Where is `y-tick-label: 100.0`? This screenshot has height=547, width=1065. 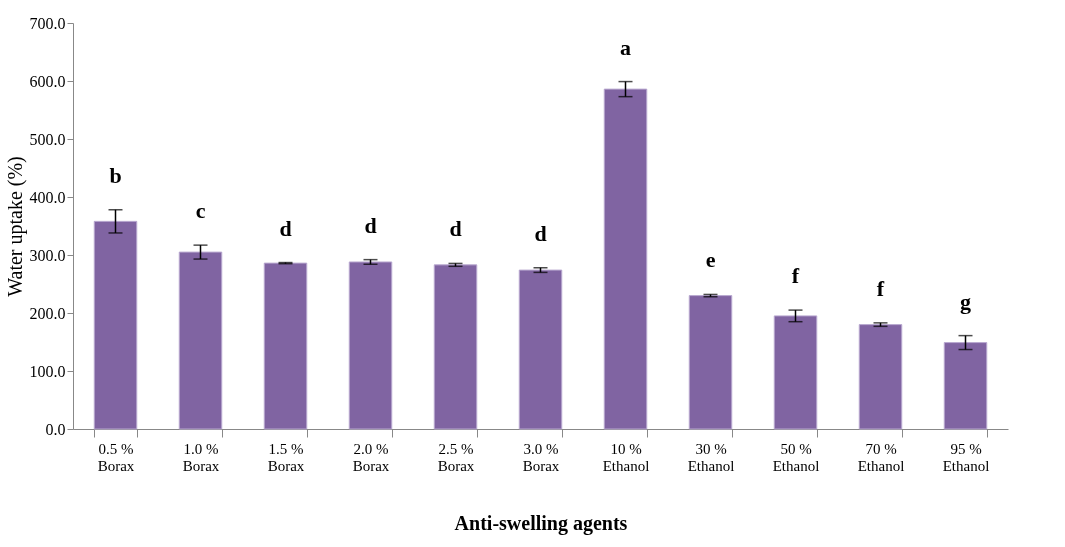
y-tick-label: 100.0 is located at coordinates (47, 371).